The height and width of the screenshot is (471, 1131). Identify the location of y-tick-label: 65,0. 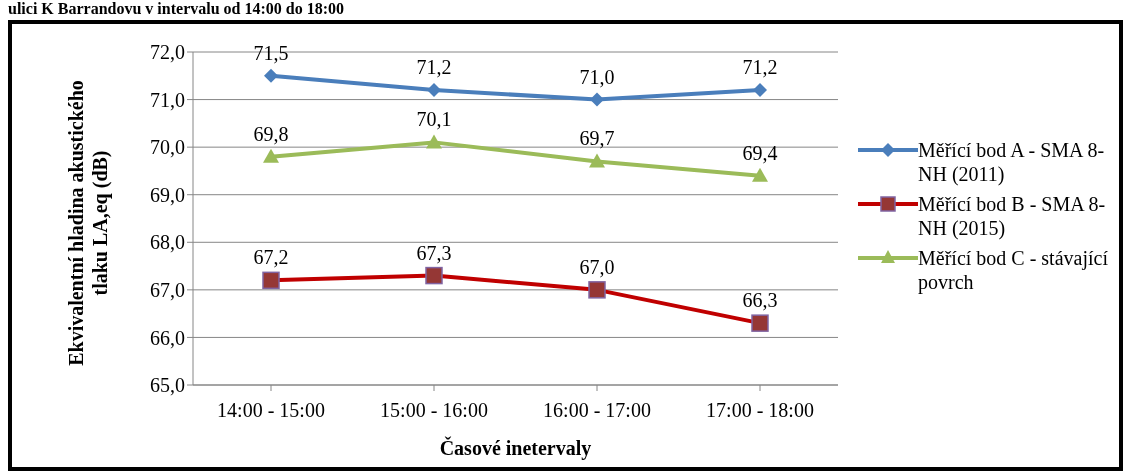
(167, 385).